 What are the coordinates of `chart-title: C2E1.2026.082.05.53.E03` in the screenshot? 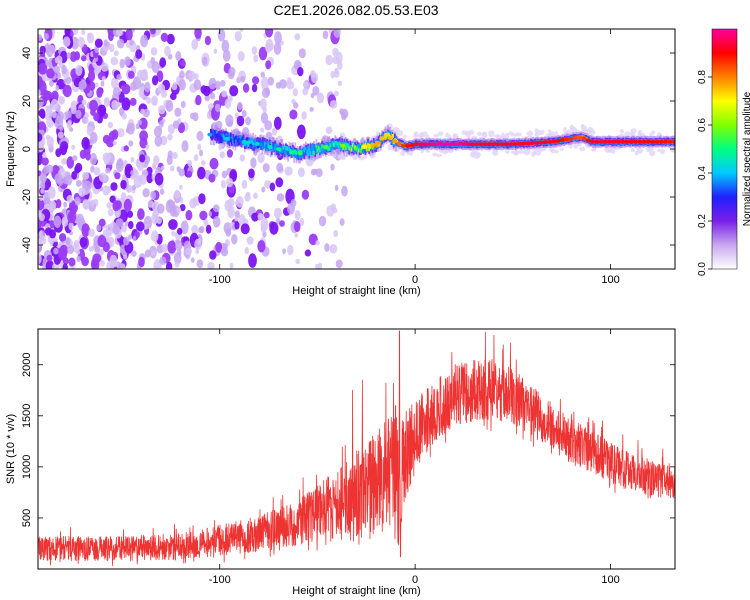 It's located at (355, 10).